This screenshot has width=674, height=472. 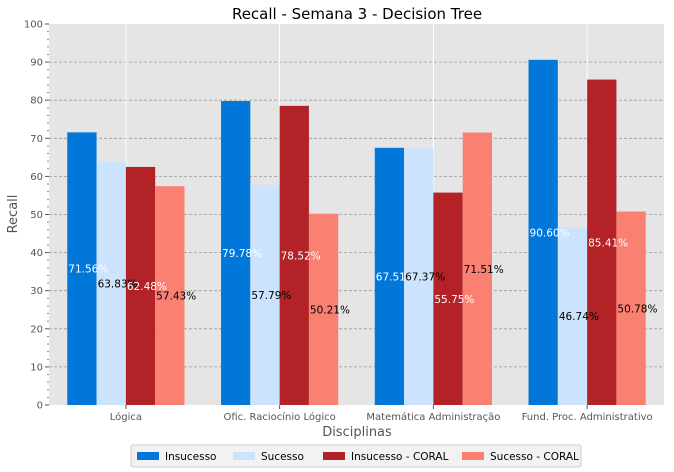 I want to click on bar-data-label: 57.43%, so click(x=176, y=297).